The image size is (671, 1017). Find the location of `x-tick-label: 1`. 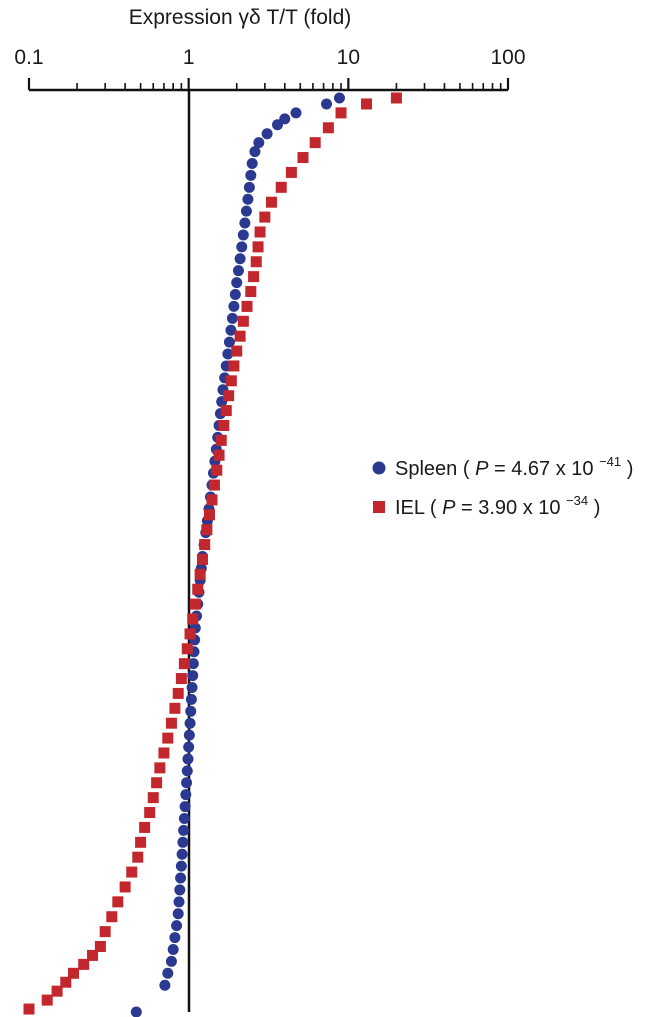

x-tick-label: 1 is located at coordinates (189, 57).